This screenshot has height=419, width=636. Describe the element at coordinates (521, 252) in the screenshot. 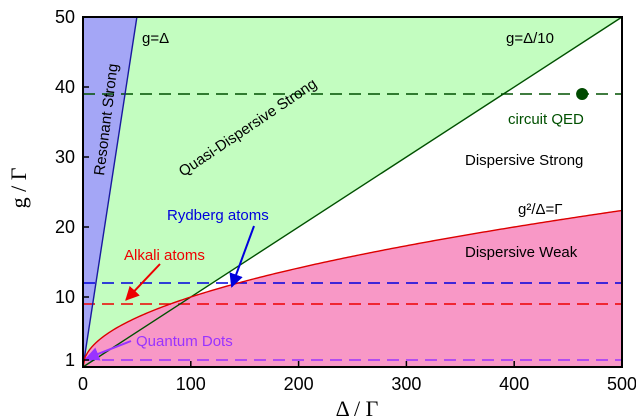

I see `dispersive-weak-label: Dispersive Weak` at that location.